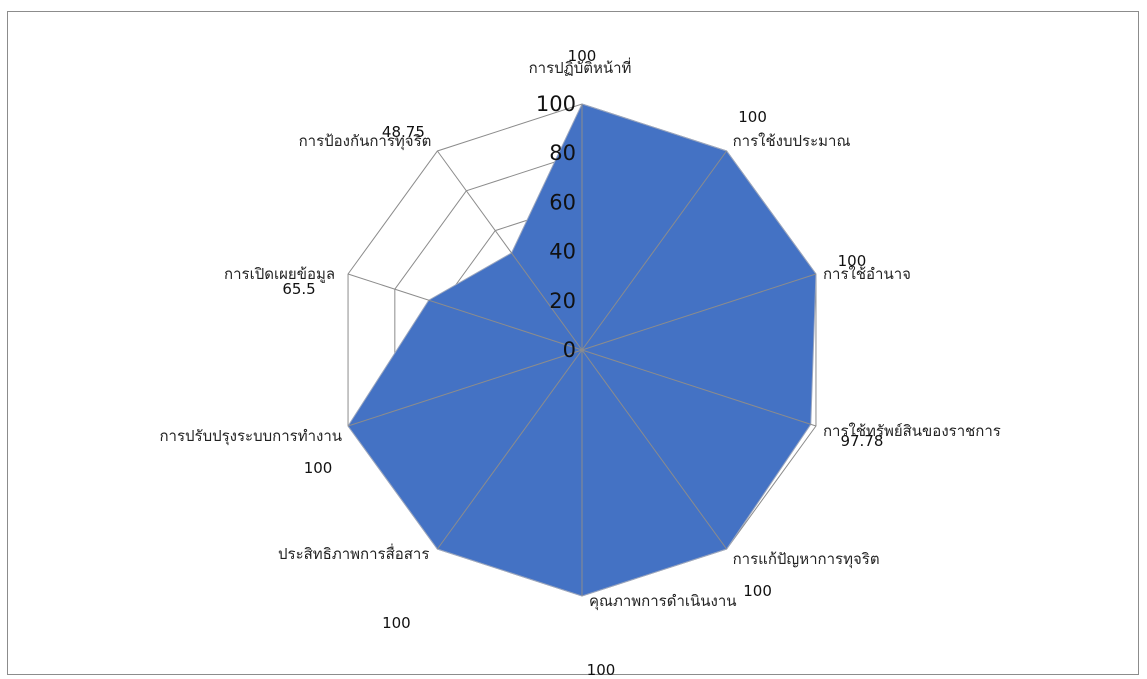 The image size is (1147, 679). What do you see at coordinates (562, 153) in the screenshot?
I see `tick-label: 80` at bounding box center [562, 153].